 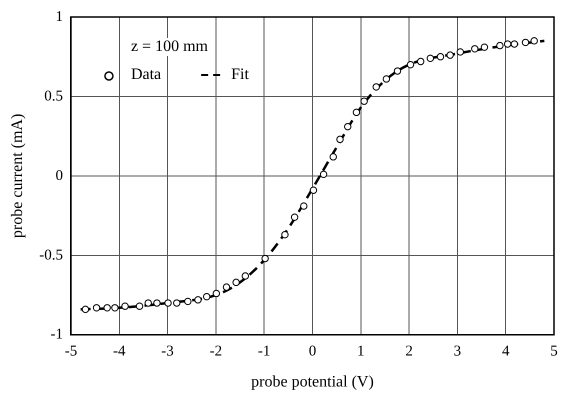 I want to click on x-tick-label: -2, so click(x=216, y=352).